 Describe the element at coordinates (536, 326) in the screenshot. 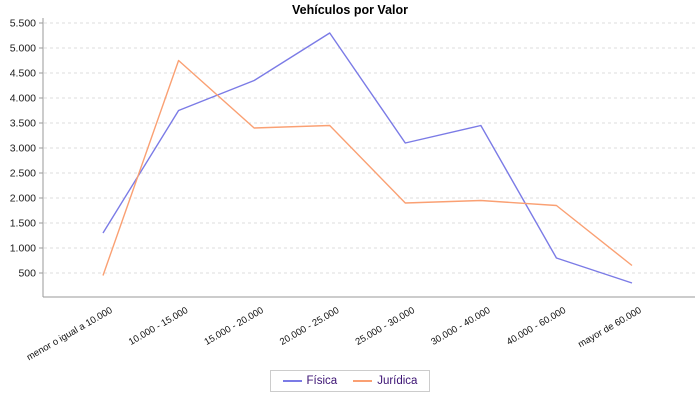

I see `x-category-label: 40.000 - 60.000` at that location.